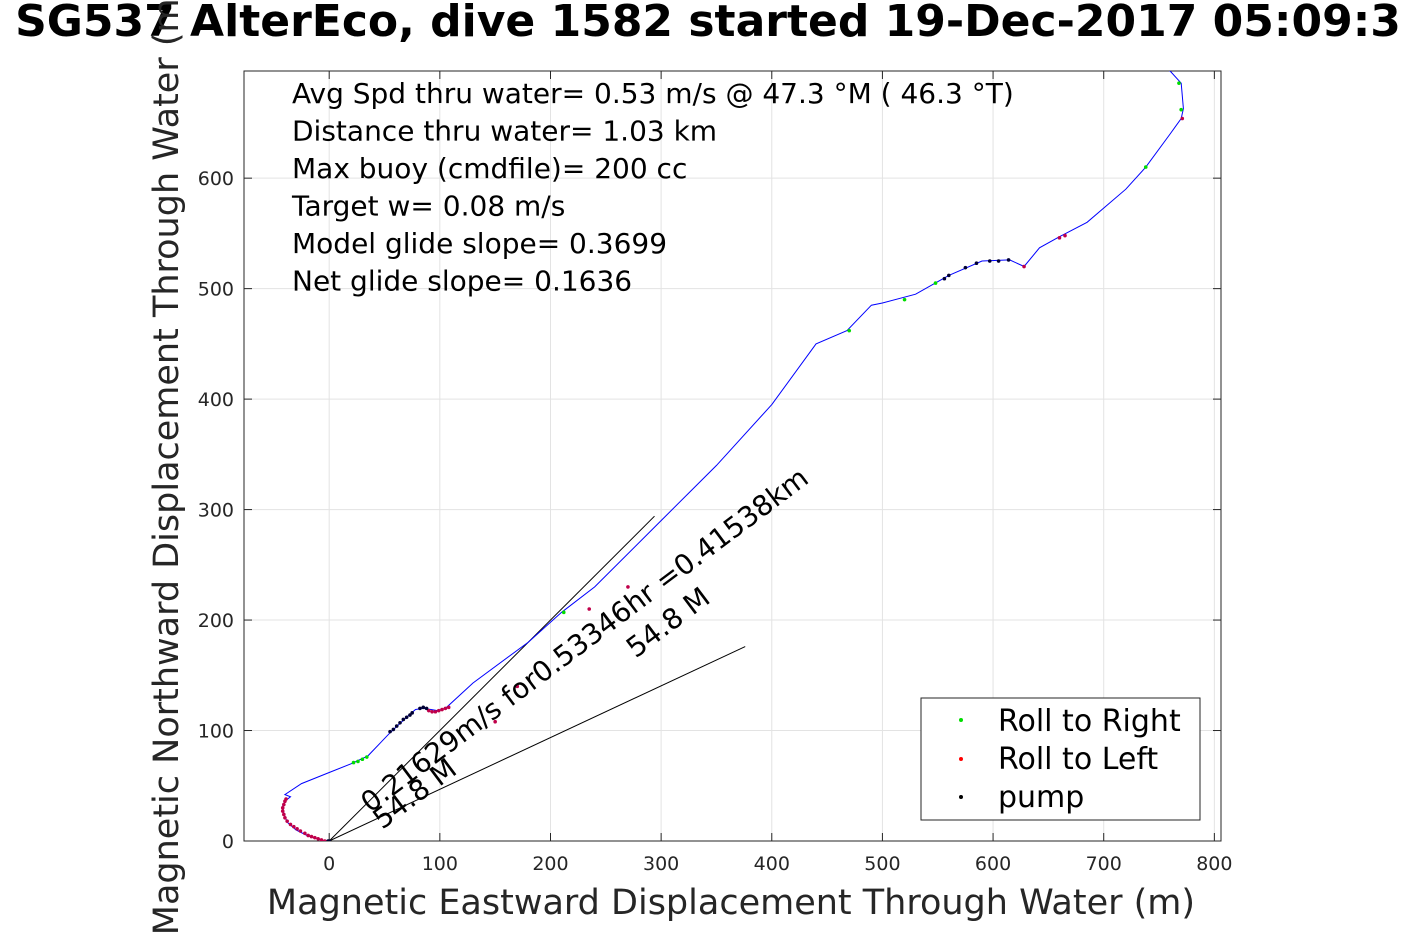 The width and height of the screenshot is (1417, 945). I want to click on x-tick-label: 300, so click(661, 864).